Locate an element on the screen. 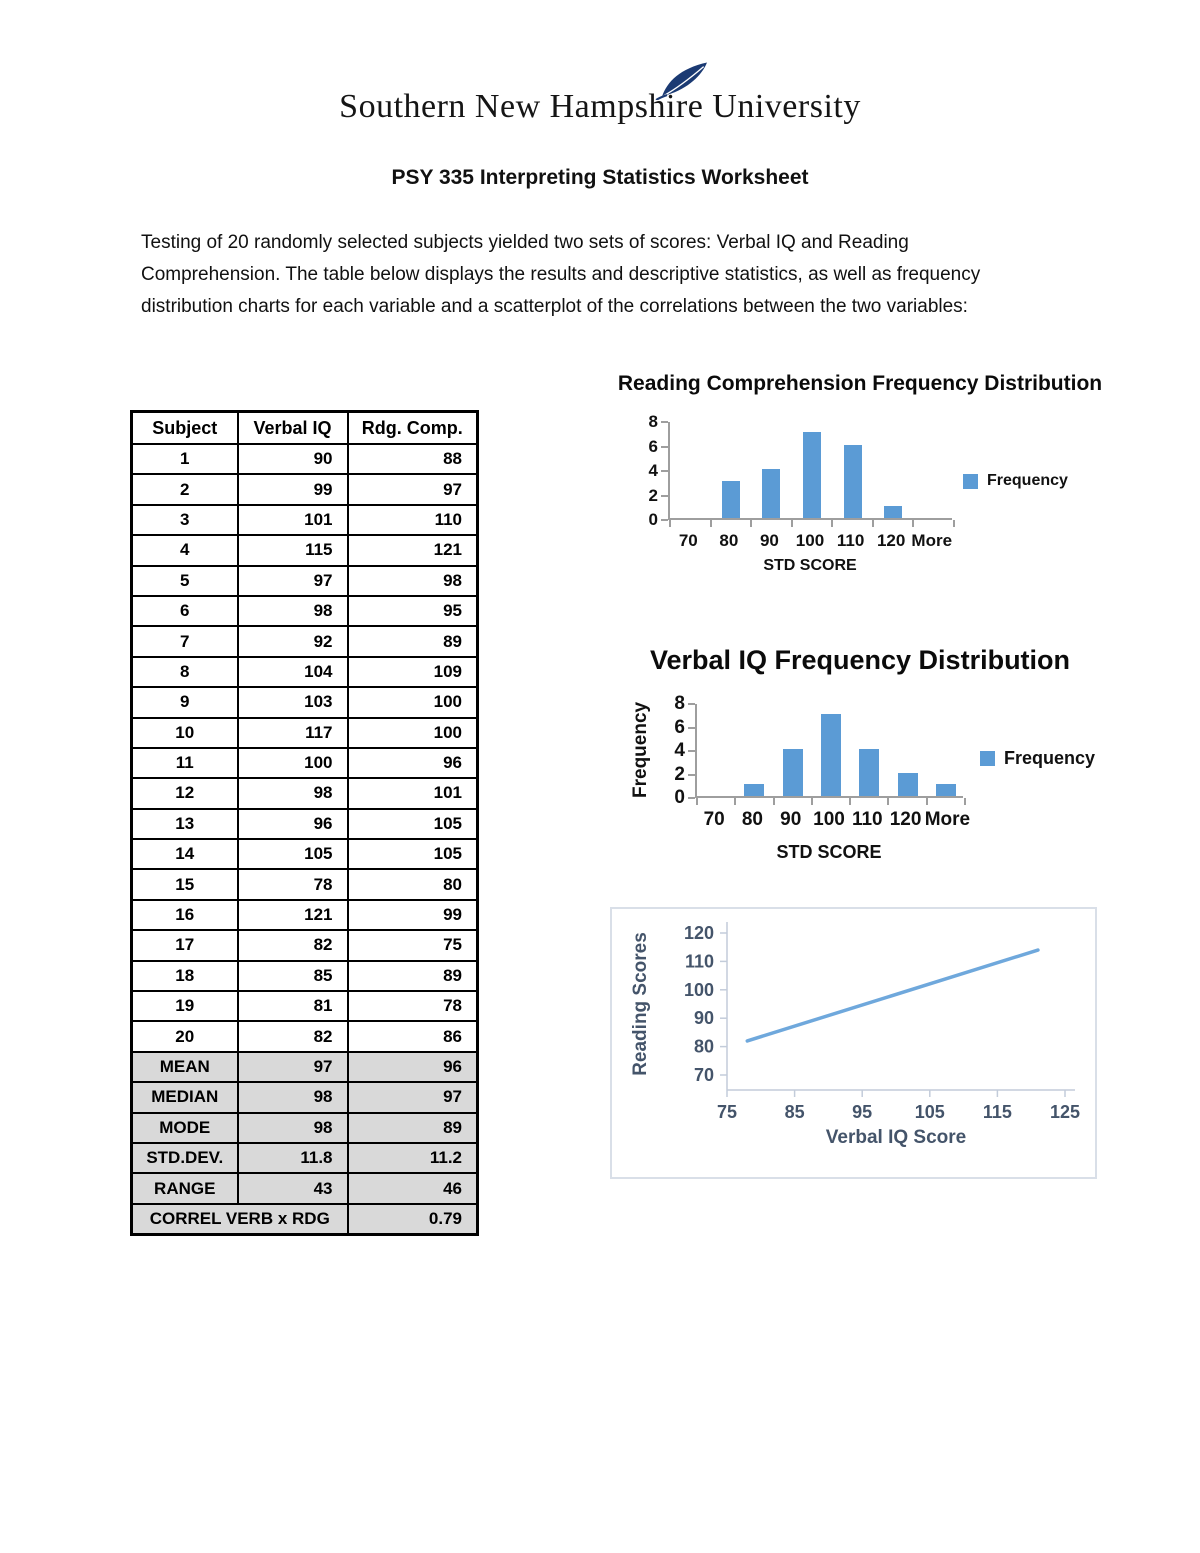 This screenshot has width=1200, height=1553. stat-label-cell: STD.DEV. is located at coordinates (184, 1158).